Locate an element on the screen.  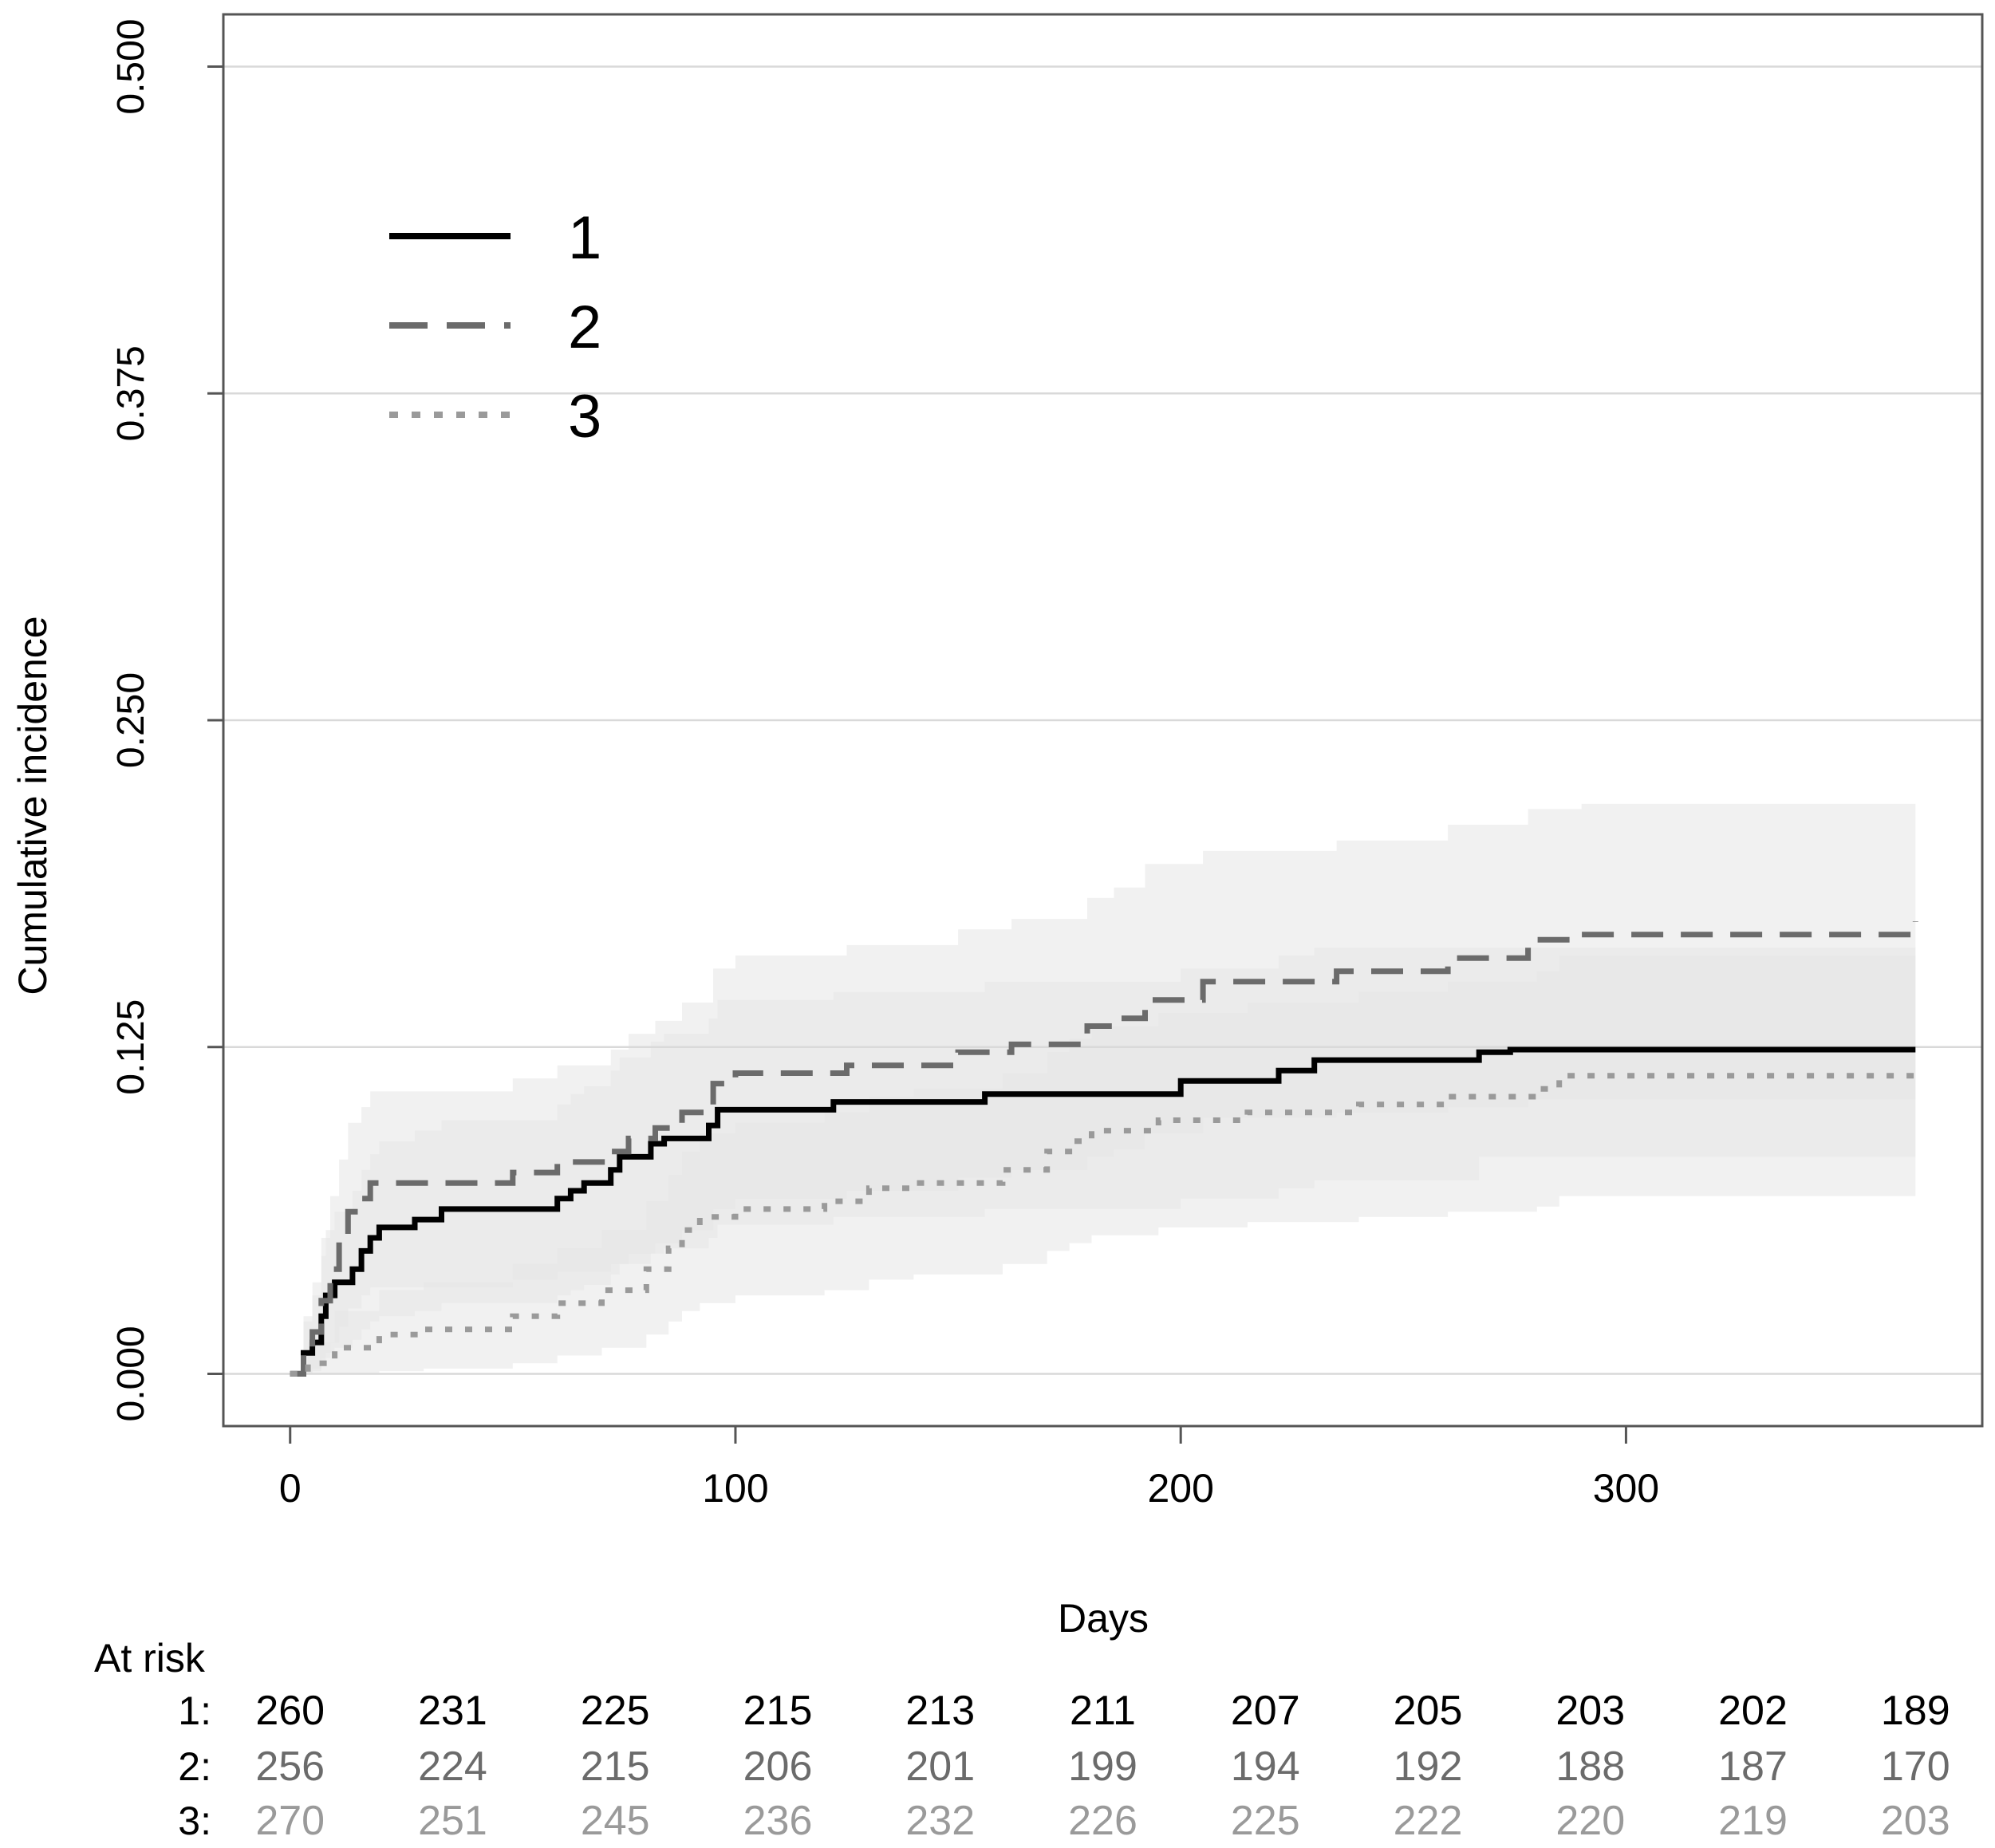
at-risk-value-2-0: 256 is located at coordinates (290, 1767).